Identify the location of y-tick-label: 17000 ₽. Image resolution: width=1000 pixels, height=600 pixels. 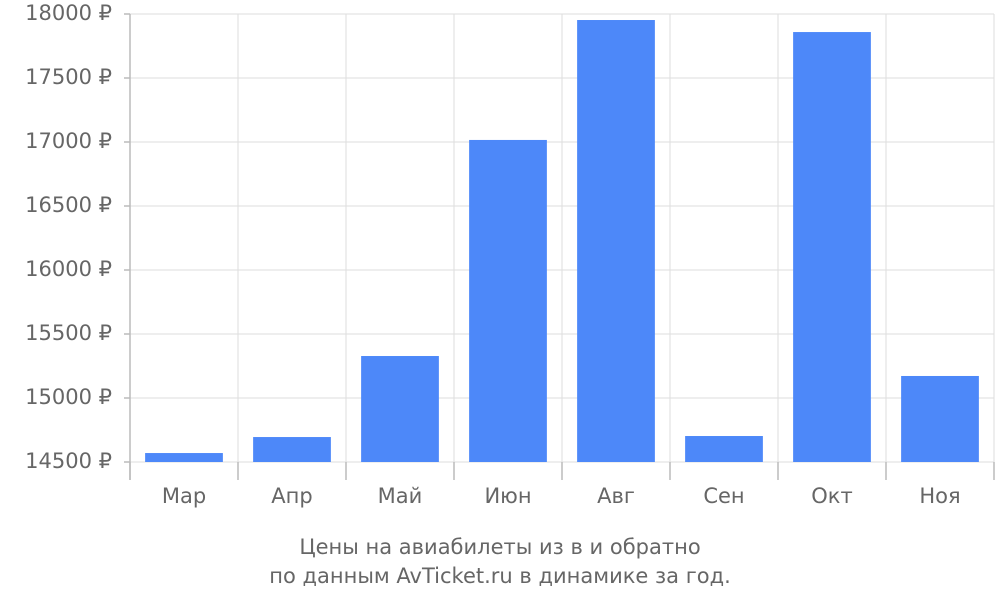
(68, 141).